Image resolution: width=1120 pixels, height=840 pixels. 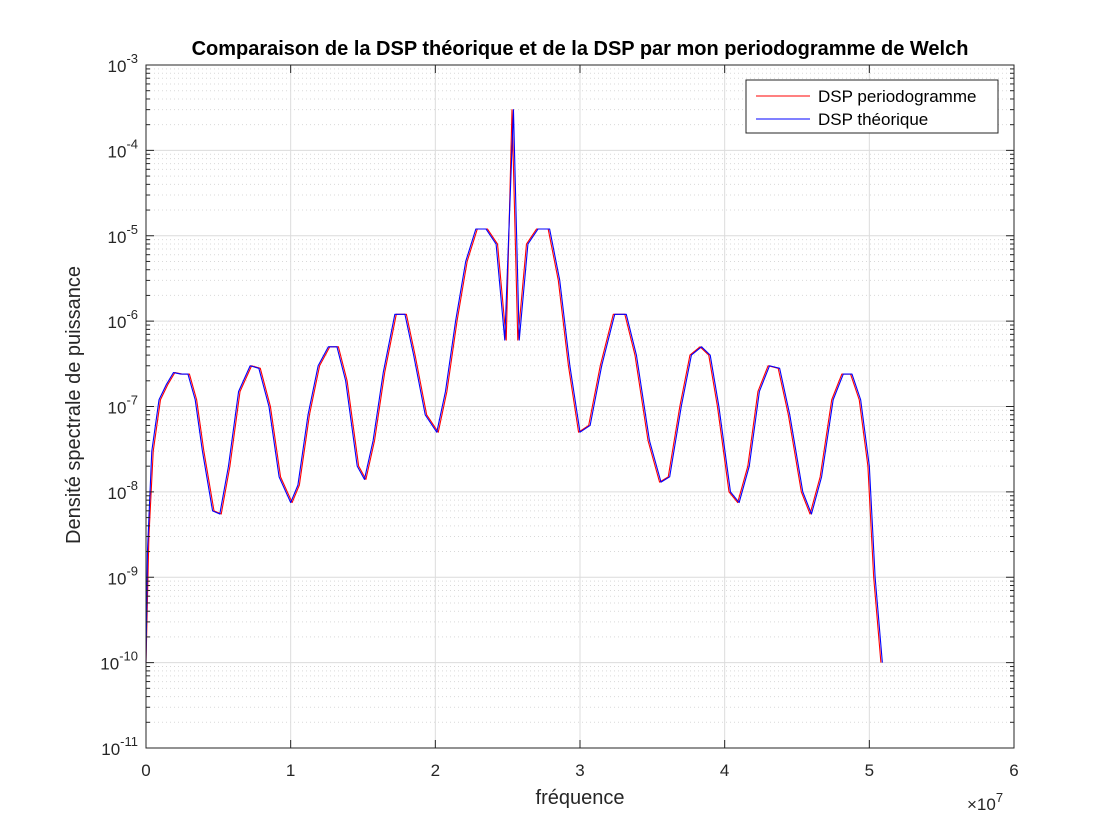 What do you see at coordinates (132, 400) in the screenshot?
I see `y-tick-exponent: -7` at bounding box center [132, 400].